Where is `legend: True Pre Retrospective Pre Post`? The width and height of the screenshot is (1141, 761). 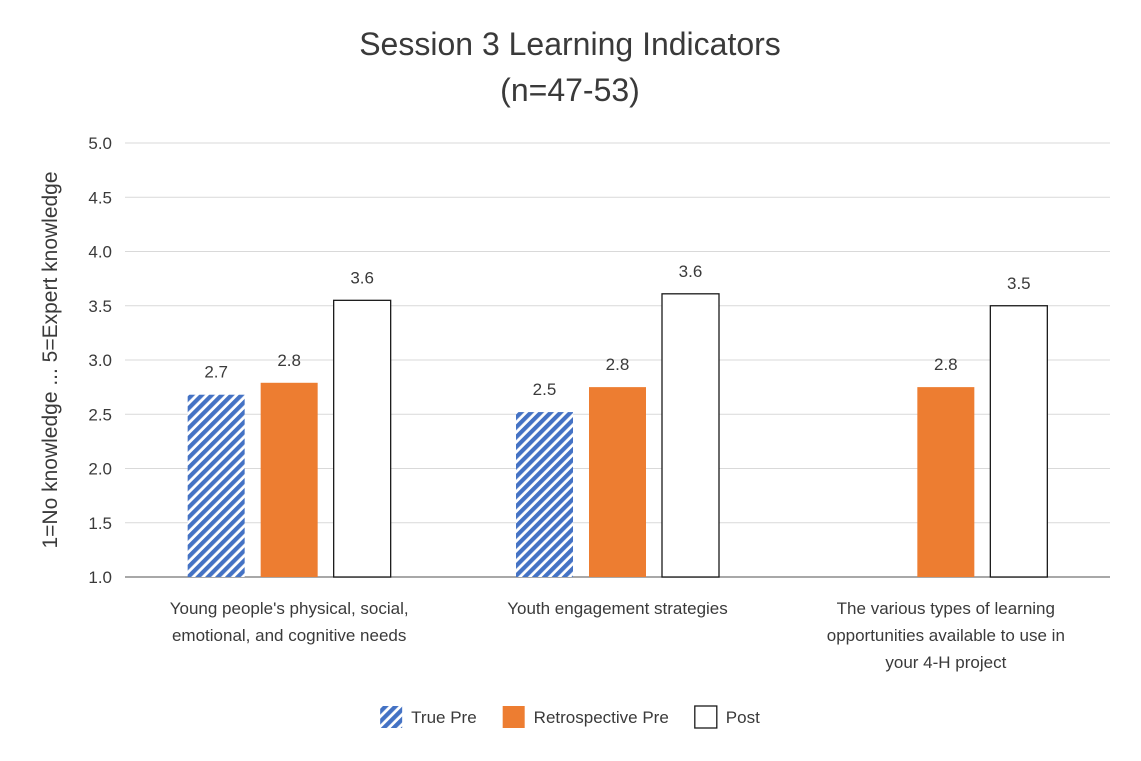 legend: True Pre Retrospective Pre Post is located at coordinates (570, 717).